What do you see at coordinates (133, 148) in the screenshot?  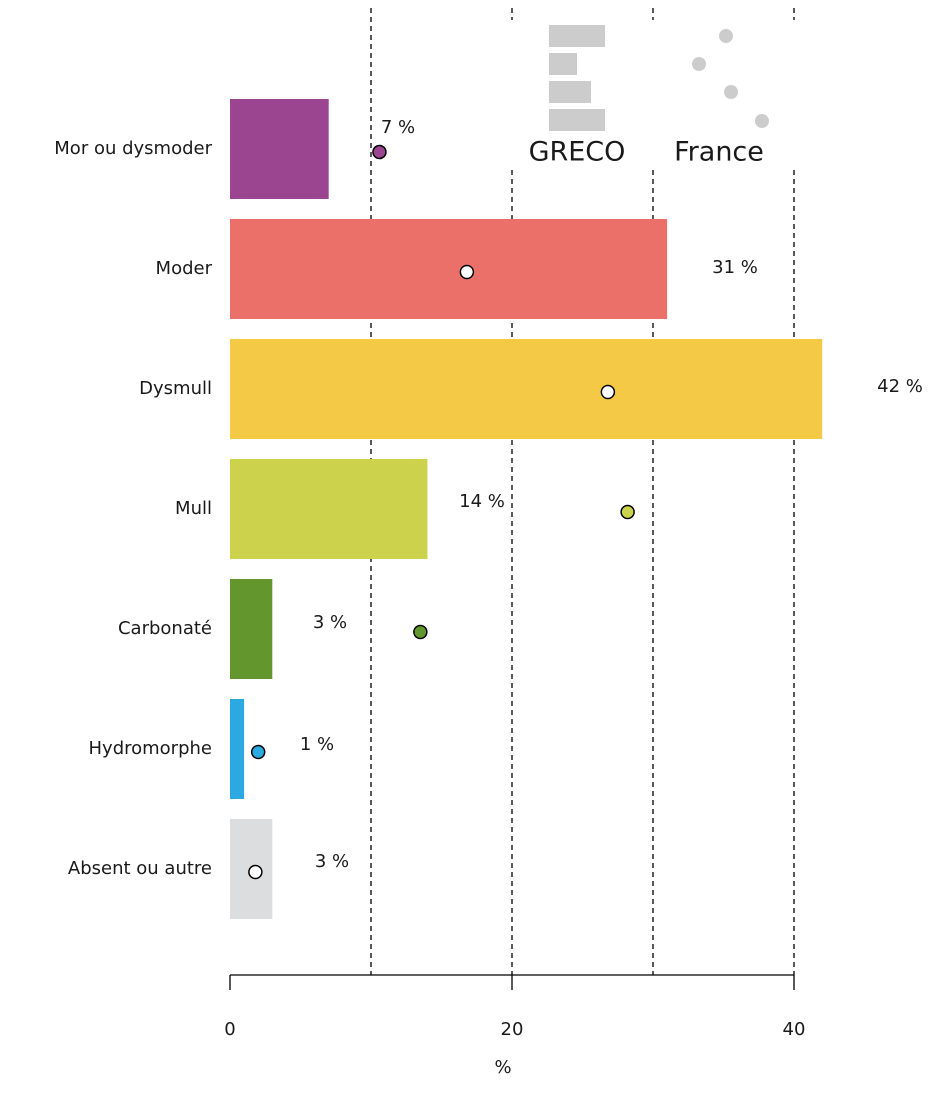 I see `y-tick-label: Mor ou dysmoder` at bounding box center [133, 148].